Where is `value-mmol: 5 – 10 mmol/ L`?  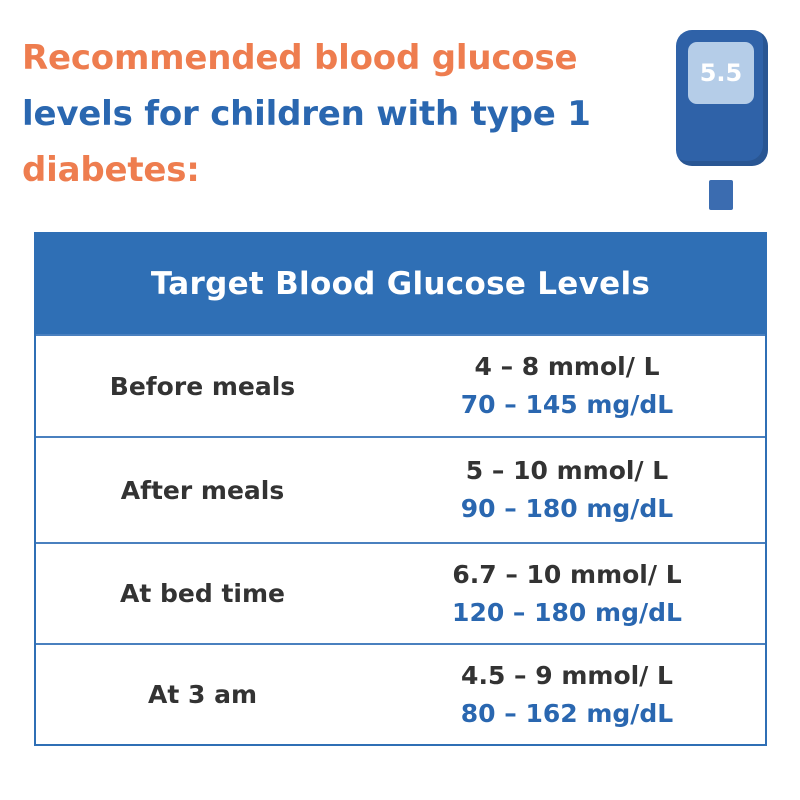 value-mmol: 5 – 10 mmol/ L is located at coordinates (567, 470).